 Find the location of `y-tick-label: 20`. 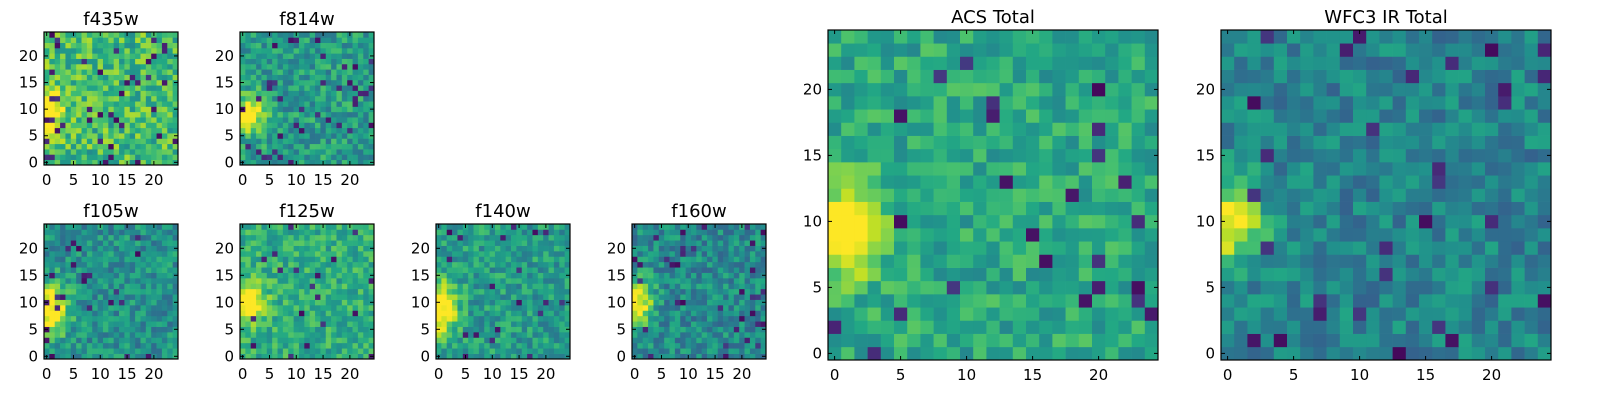

y-tick-label: 20 is located at coordinates (28, 248).